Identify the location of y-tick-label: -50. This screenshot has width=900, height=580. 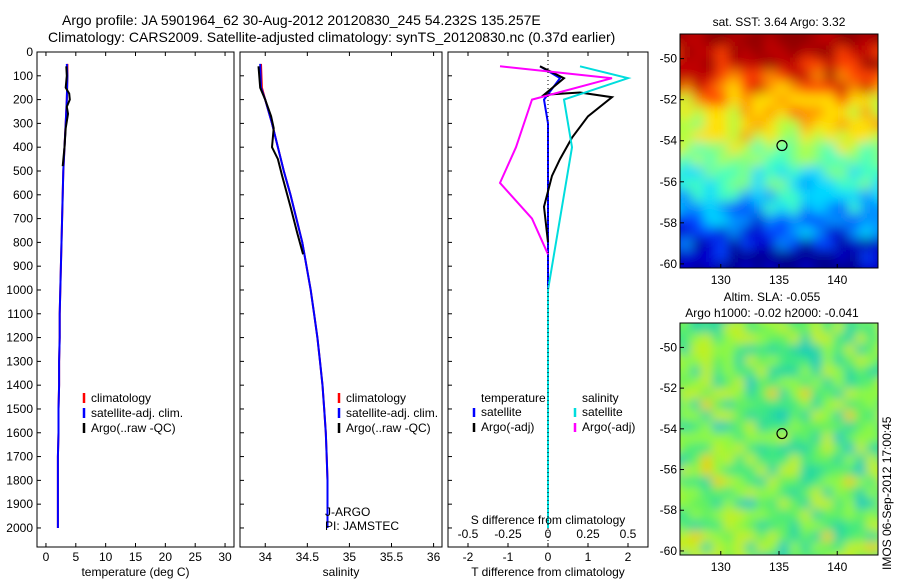
(669, 347).